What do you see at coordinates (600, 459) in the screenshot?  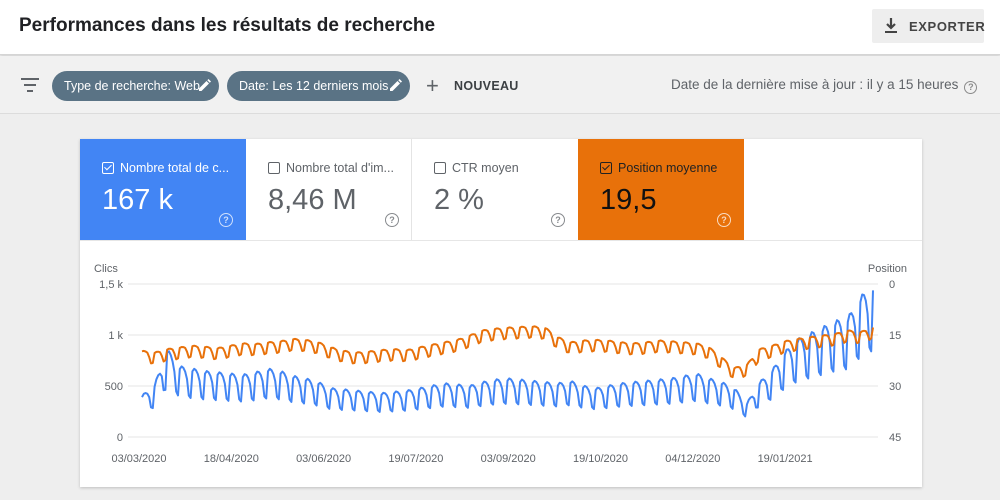 I see `x-tick-label: 19/10/2020` at bounding box center [600, 459].